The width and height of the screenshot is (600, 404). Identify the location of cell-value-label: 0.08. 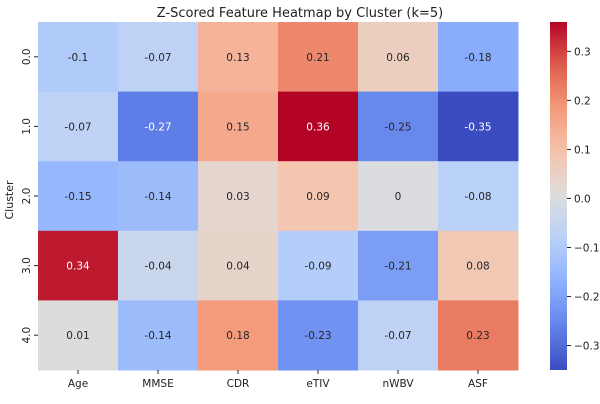
(477, 267).